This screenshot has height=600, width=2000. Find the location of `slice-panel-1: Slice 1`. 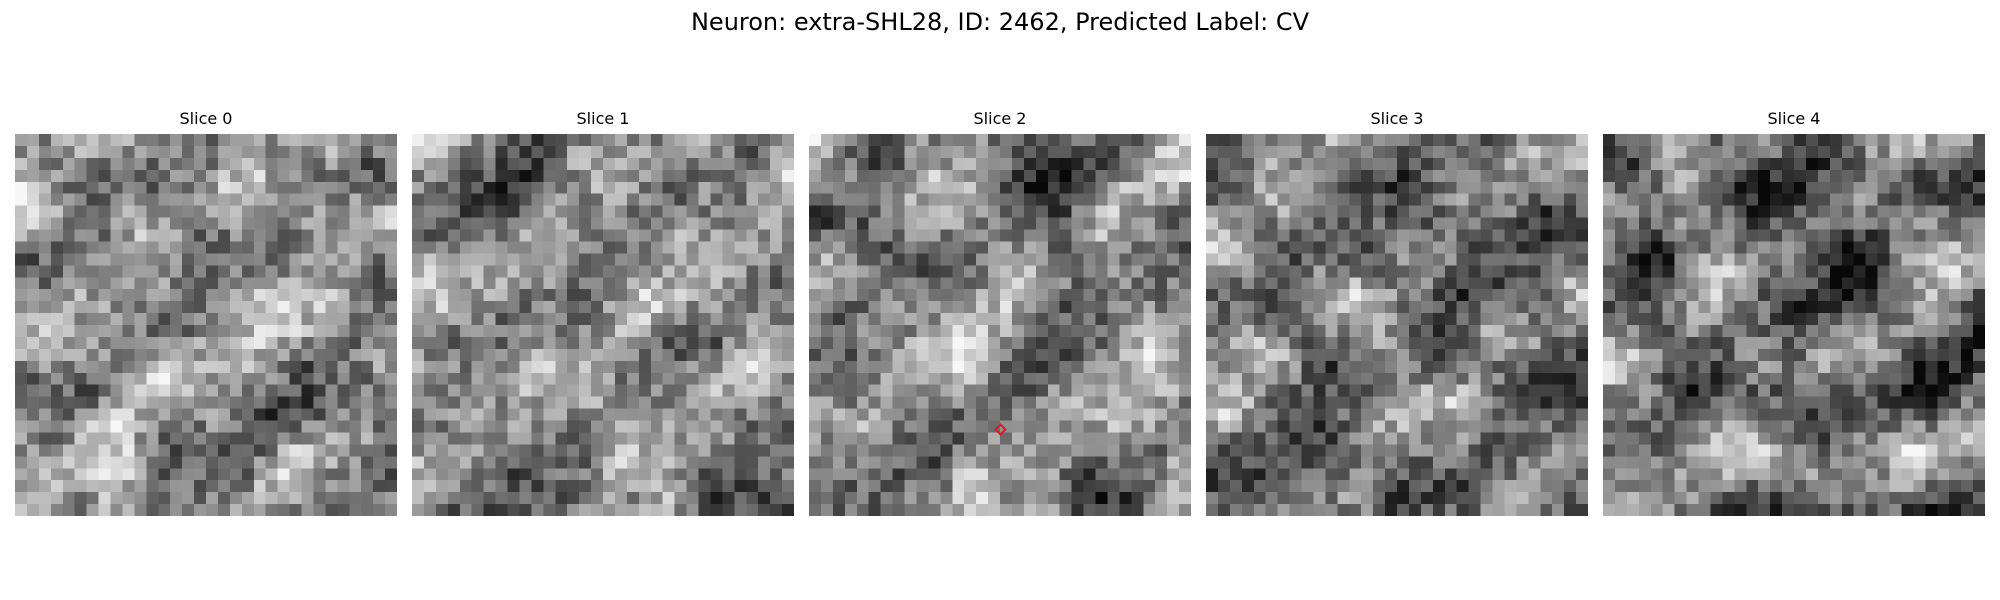

slice-panel-1: Slice 1 is located at coordinates (603, 312).